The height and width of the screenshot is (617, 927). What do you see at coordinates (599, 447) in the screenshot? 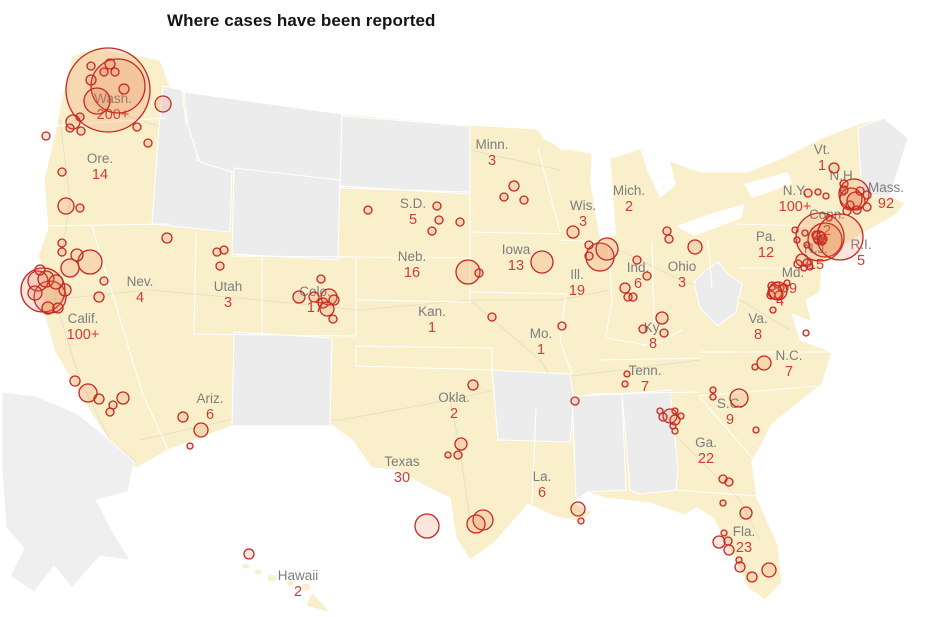
I see `state-mississippi` at bounding box center [599, 447].